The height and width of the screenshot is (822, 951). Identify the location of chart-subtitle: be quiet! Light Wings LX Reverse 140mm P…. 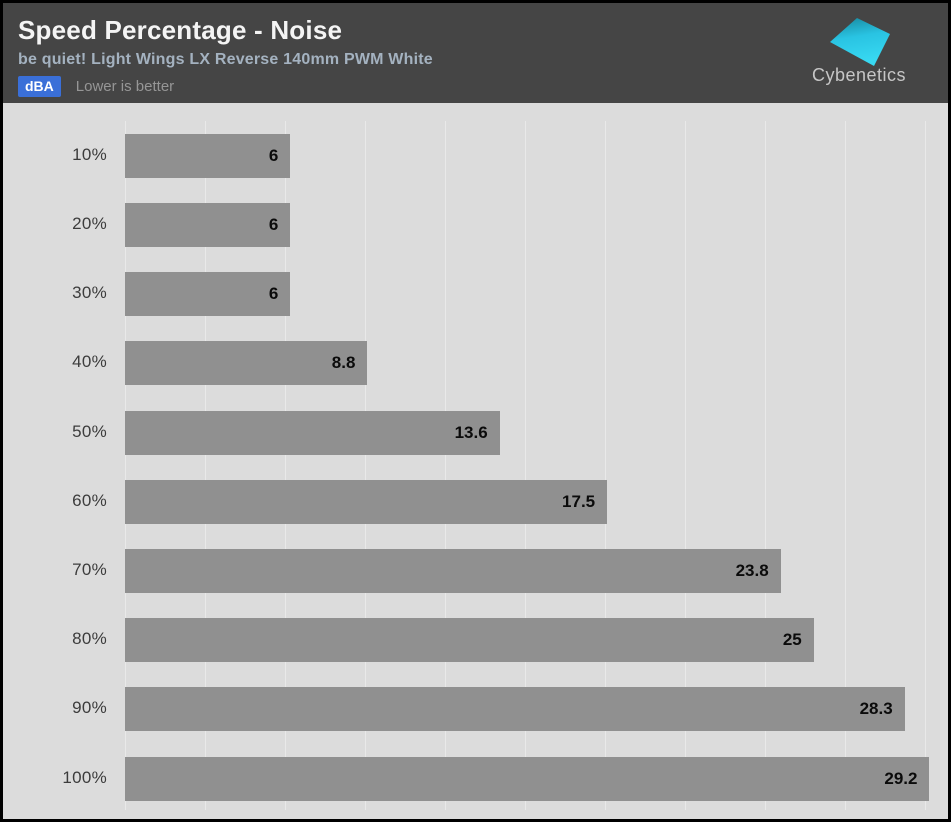
(225, 59).